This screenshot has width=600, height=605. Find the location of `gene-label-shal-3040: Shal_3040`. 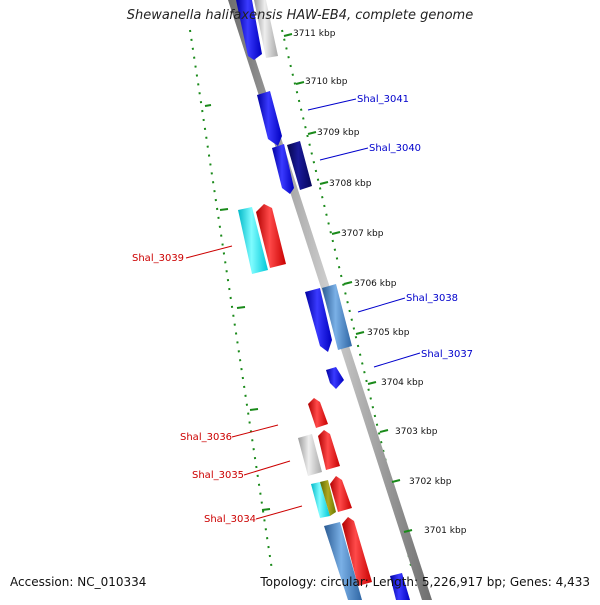

gene-label-shal-3040: Shal_3040 is located at coordinates (395, 148).